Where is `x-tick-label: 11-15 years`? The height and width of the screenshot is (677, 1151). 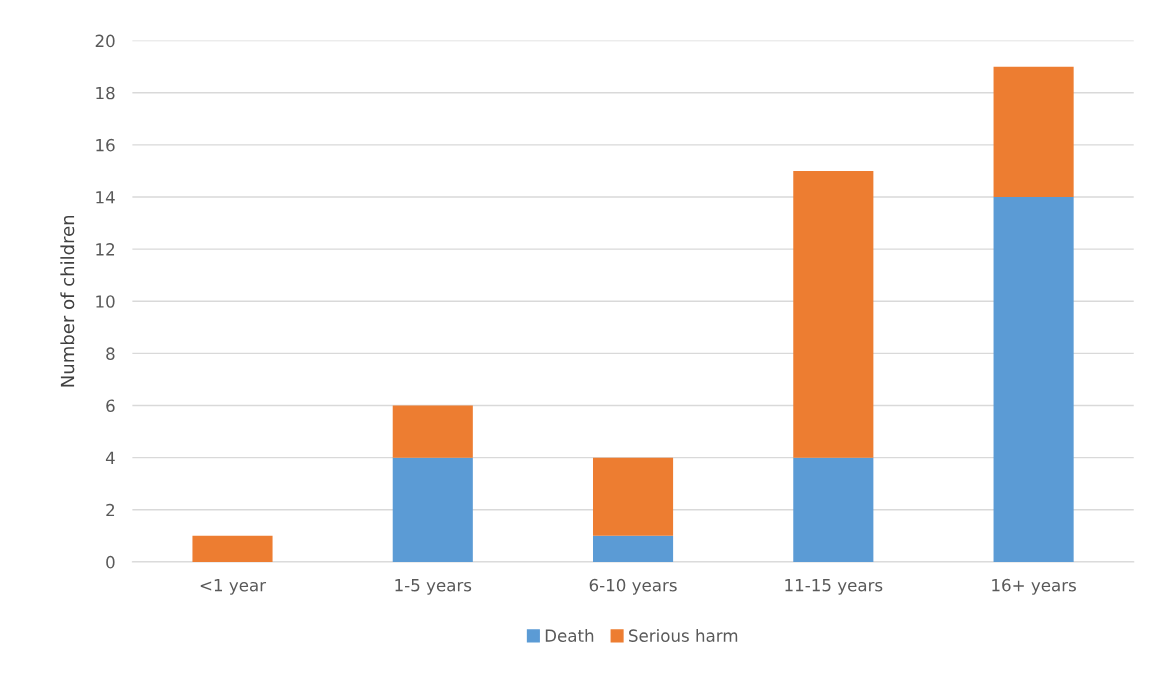 x-tick-label: 11-15 years is located at coordinates (834, 587).